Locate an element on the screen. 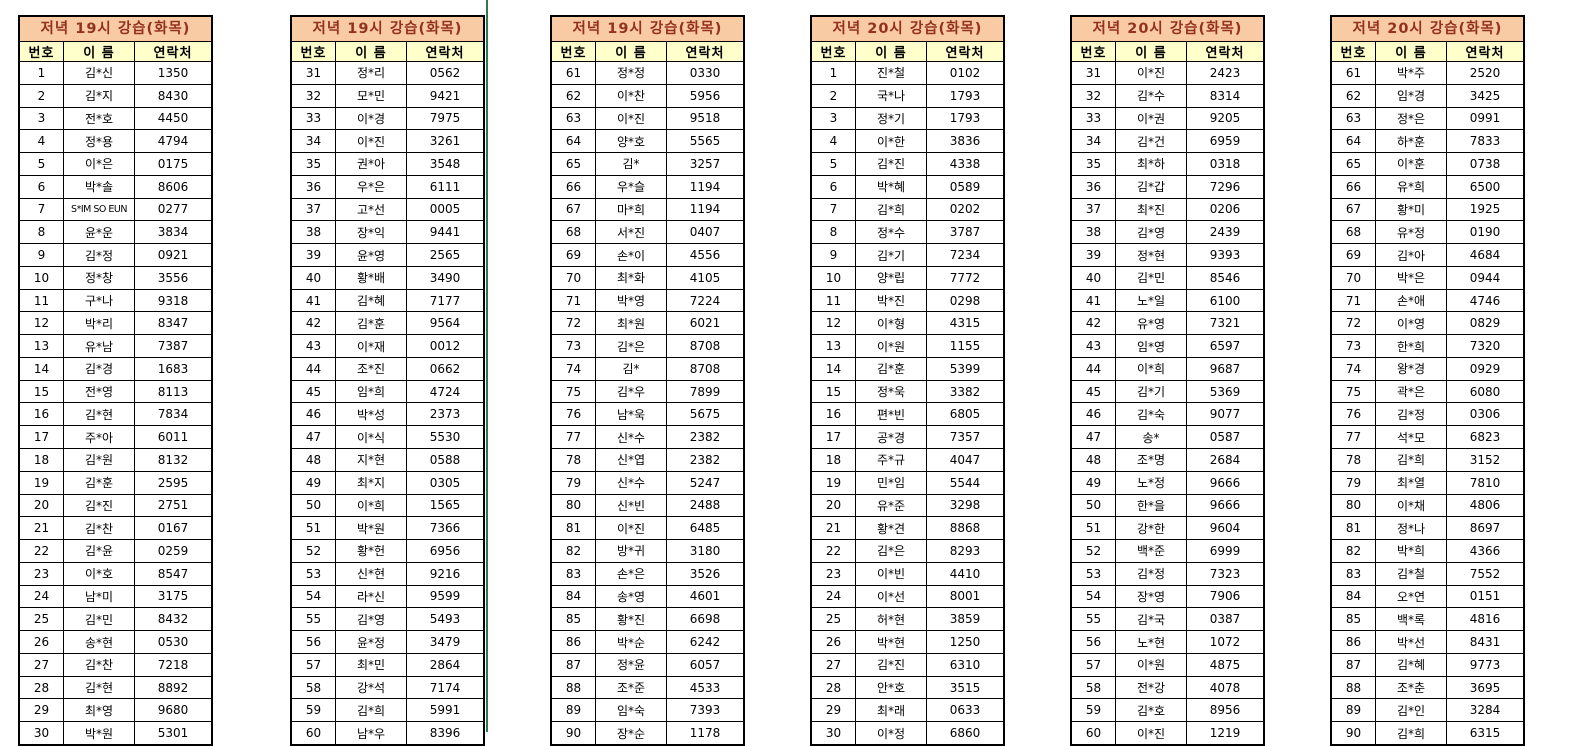 The height and width of the screenshot is (746, 1575). cell-name: 박*솔 is located at coordinates (98, 186).